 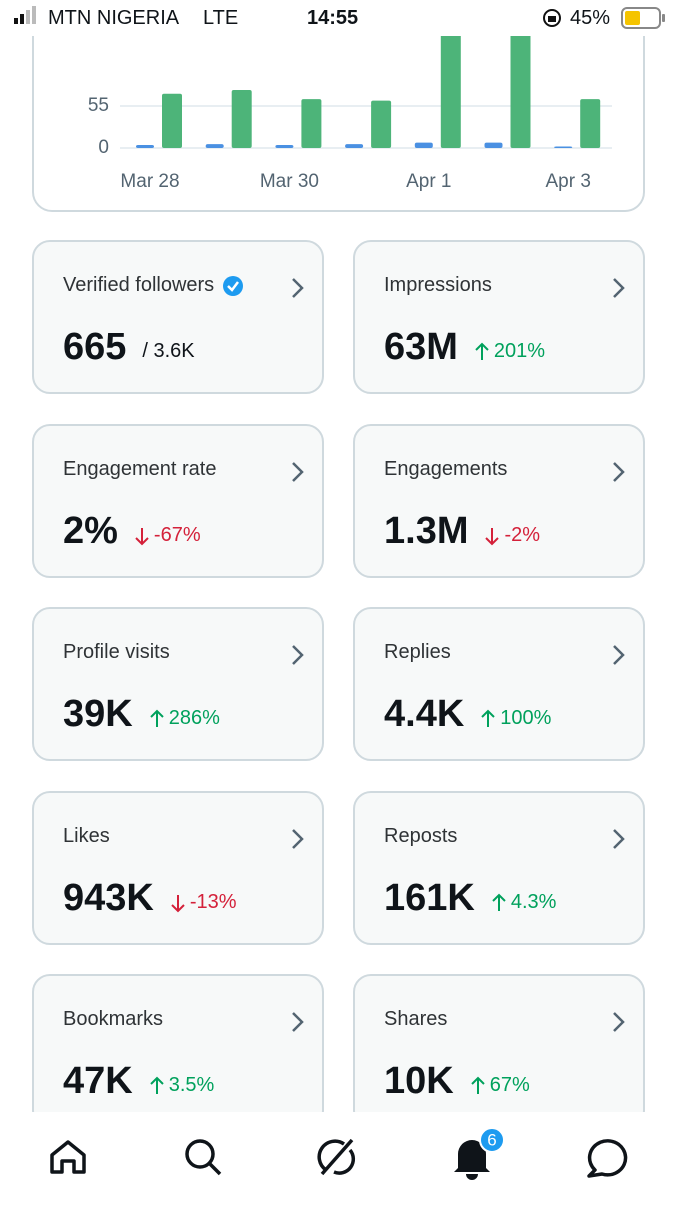 What do you see at coordinates (114, 18) in the screenshot?
I see `carrier: MTN NIGERIA` at bounding box center [114, 18].